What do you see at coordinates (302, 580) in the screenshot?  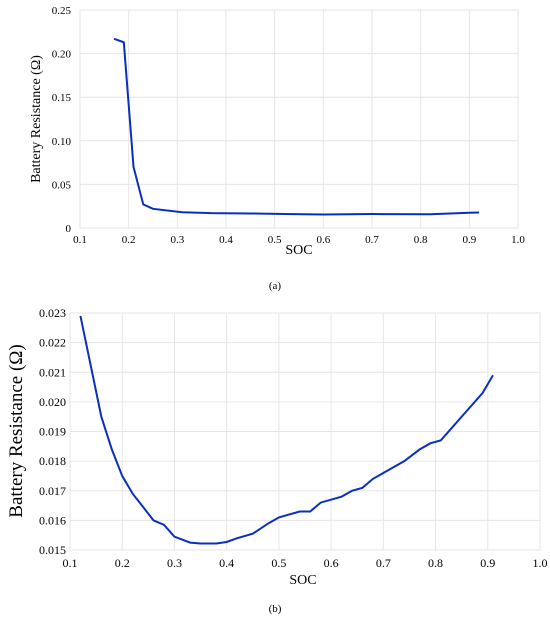 I see `chart-b-x-axis-label: SOC` at bounding box center [302, 580].